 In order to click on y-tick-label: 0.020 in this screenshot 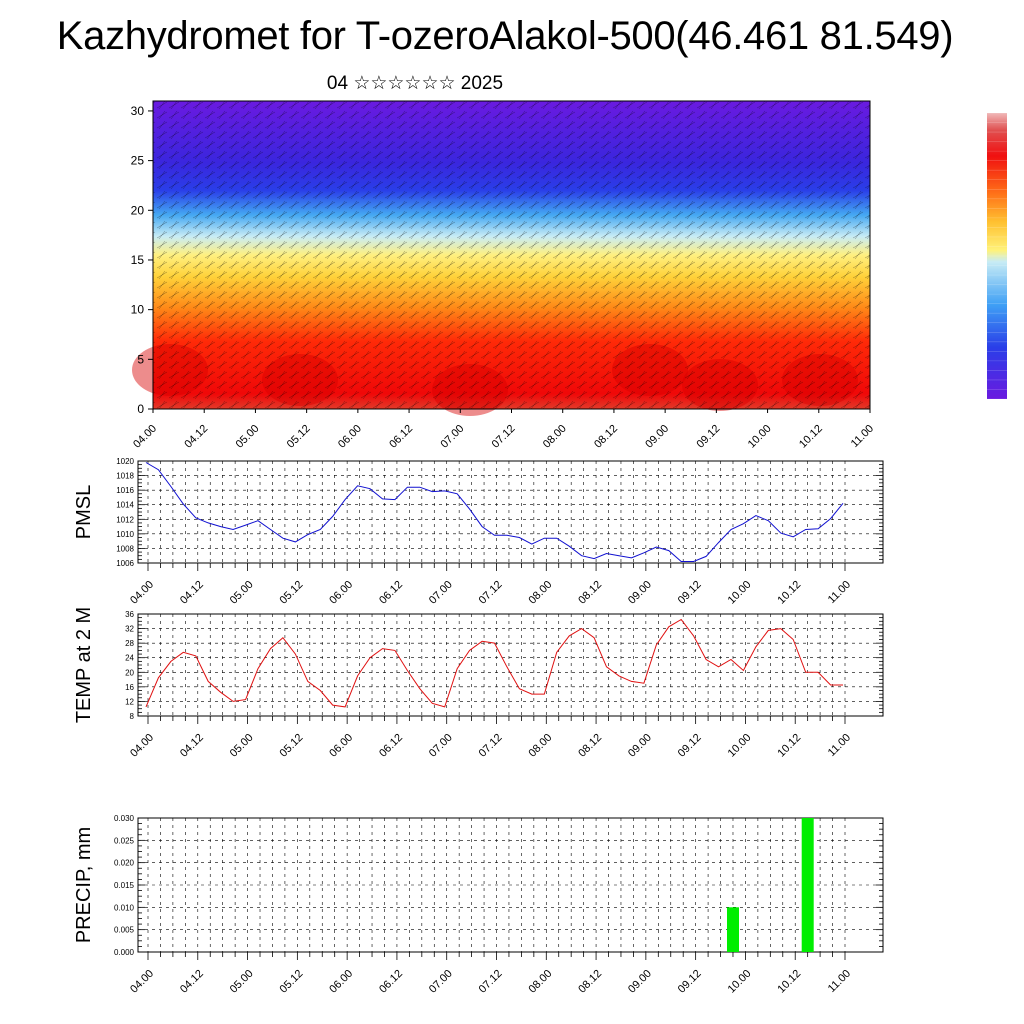, I will do `click(124, 863)`.